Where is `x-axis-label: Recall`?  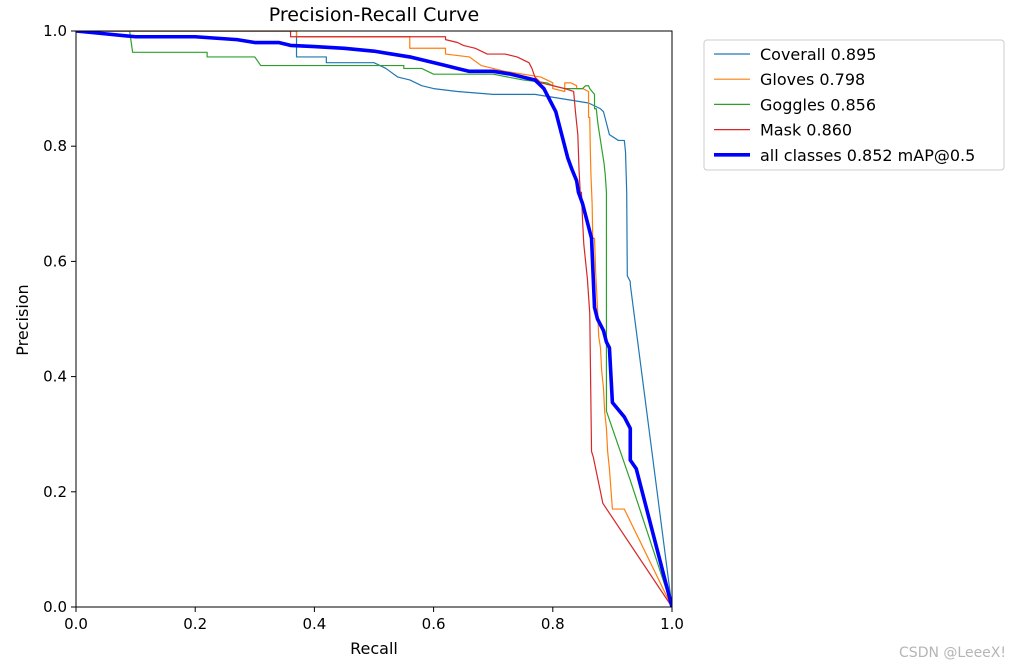
x-axis-label: Recall is located at coordinates (374, 648).